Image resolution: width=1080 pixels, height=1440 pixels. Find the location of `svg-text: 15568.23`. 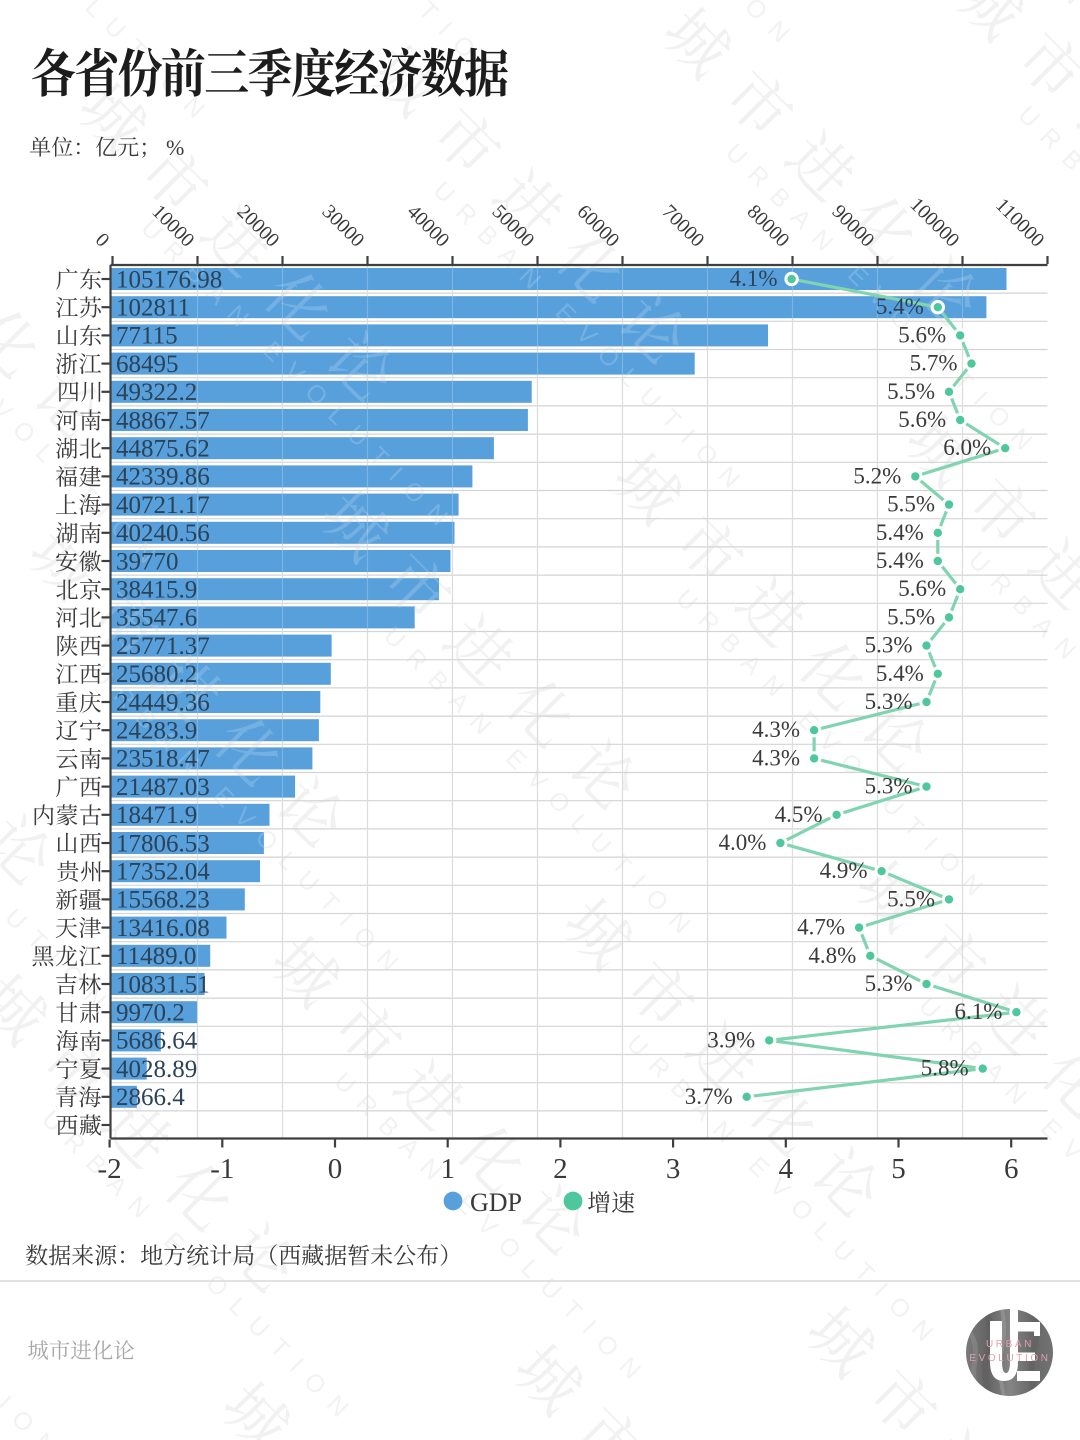

svg-text: 15568.23 is located at coordinates (163, 900).